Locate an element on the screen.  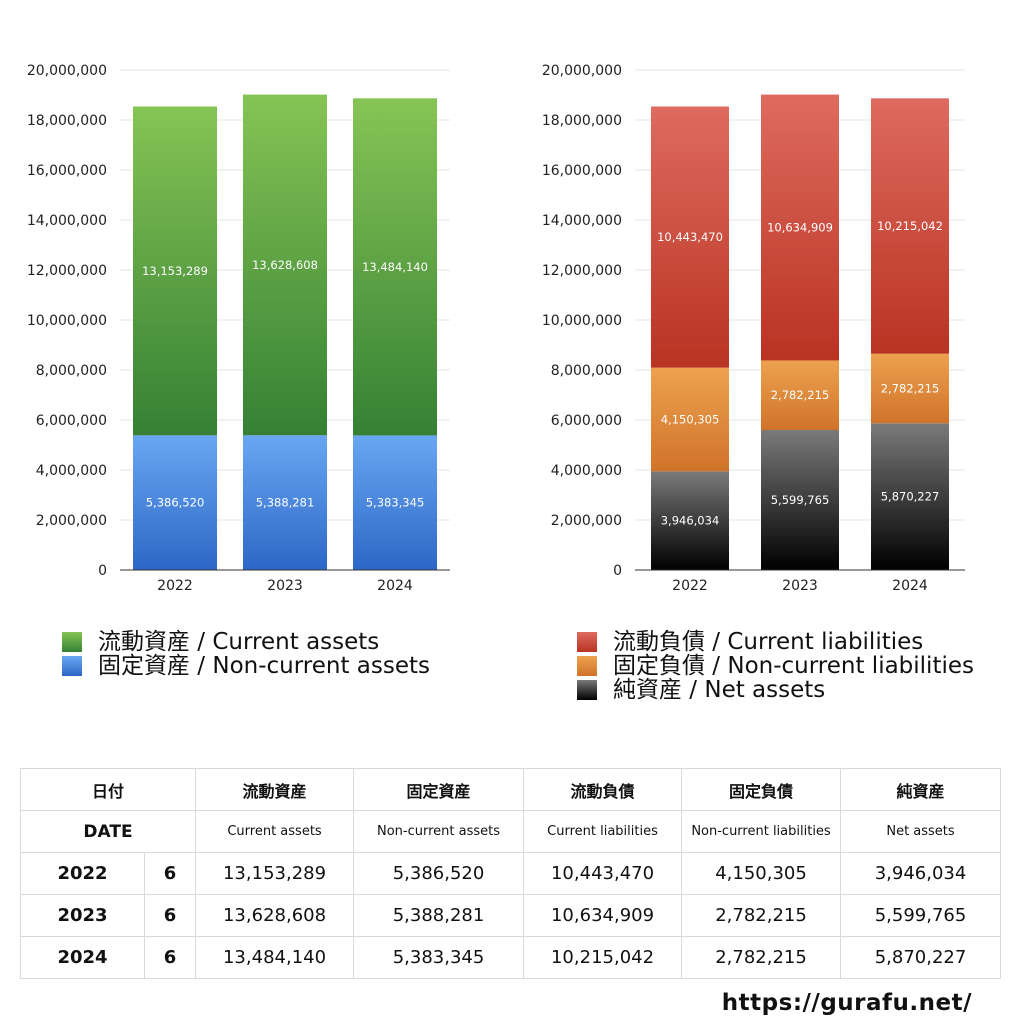
bar-value-label: 4,150,305 is located at coordinates (690, 419).